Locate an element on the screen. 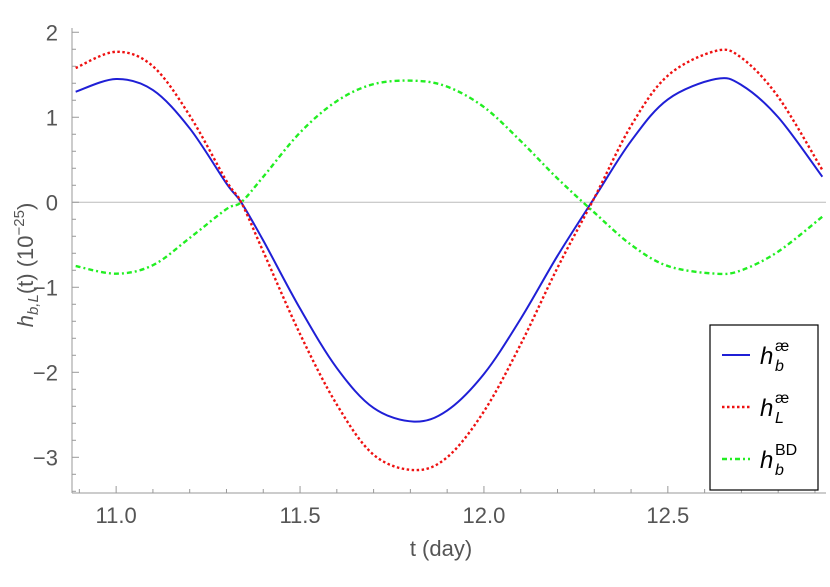 The width and height of the screenshot is (830, 587). legend-box is located at coordinates (764, 407).